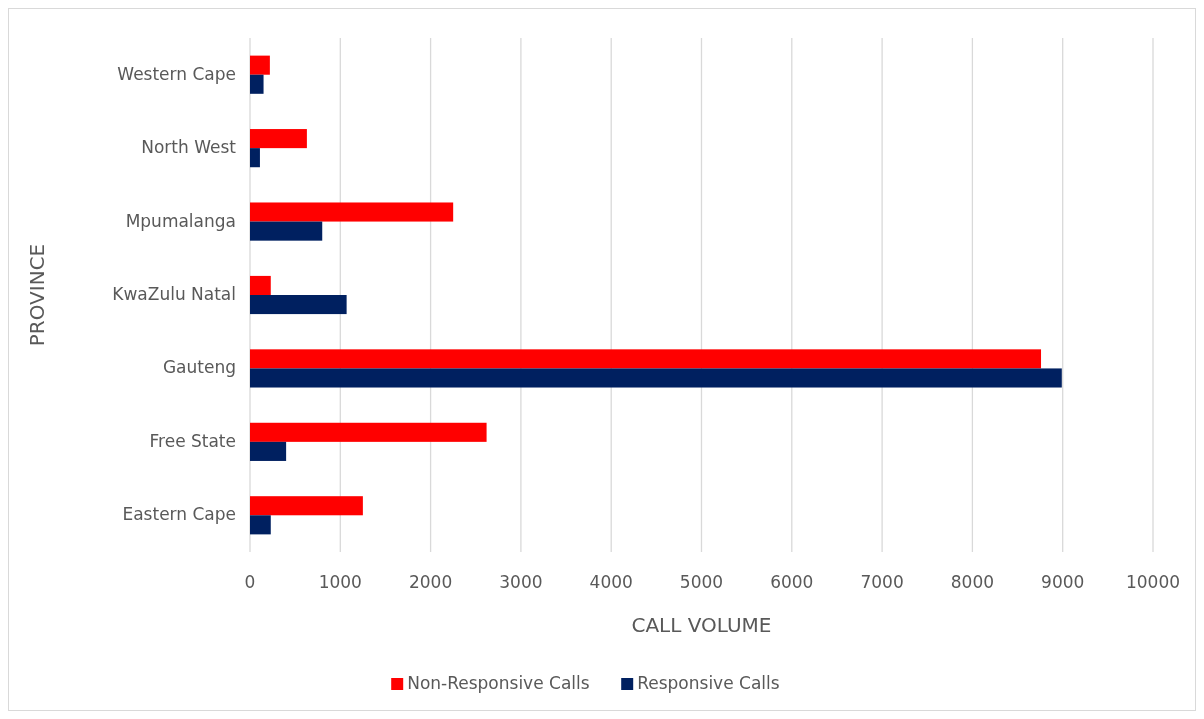 Image resolution: width=1204 pixels, height=719 pixels. Describe the element at coordinates (174, 294) in the screenshot. I see `y-tick-label: KwaZulu Natal` at that location.